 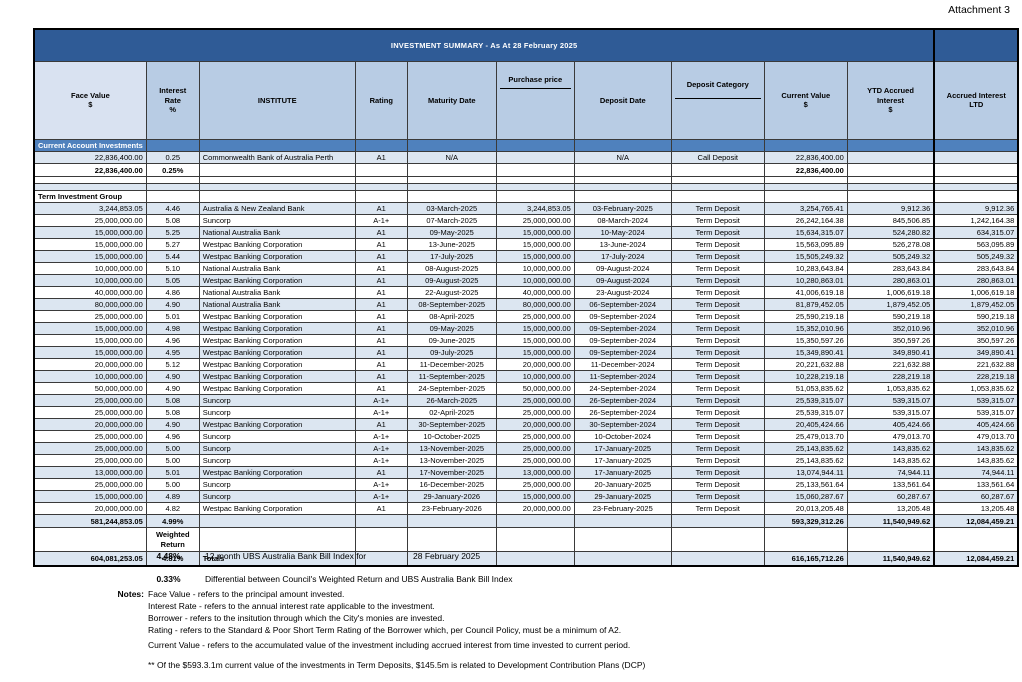 I want to click on cell-maturity-date: 07-March-2025, so click(x=451, y=221).